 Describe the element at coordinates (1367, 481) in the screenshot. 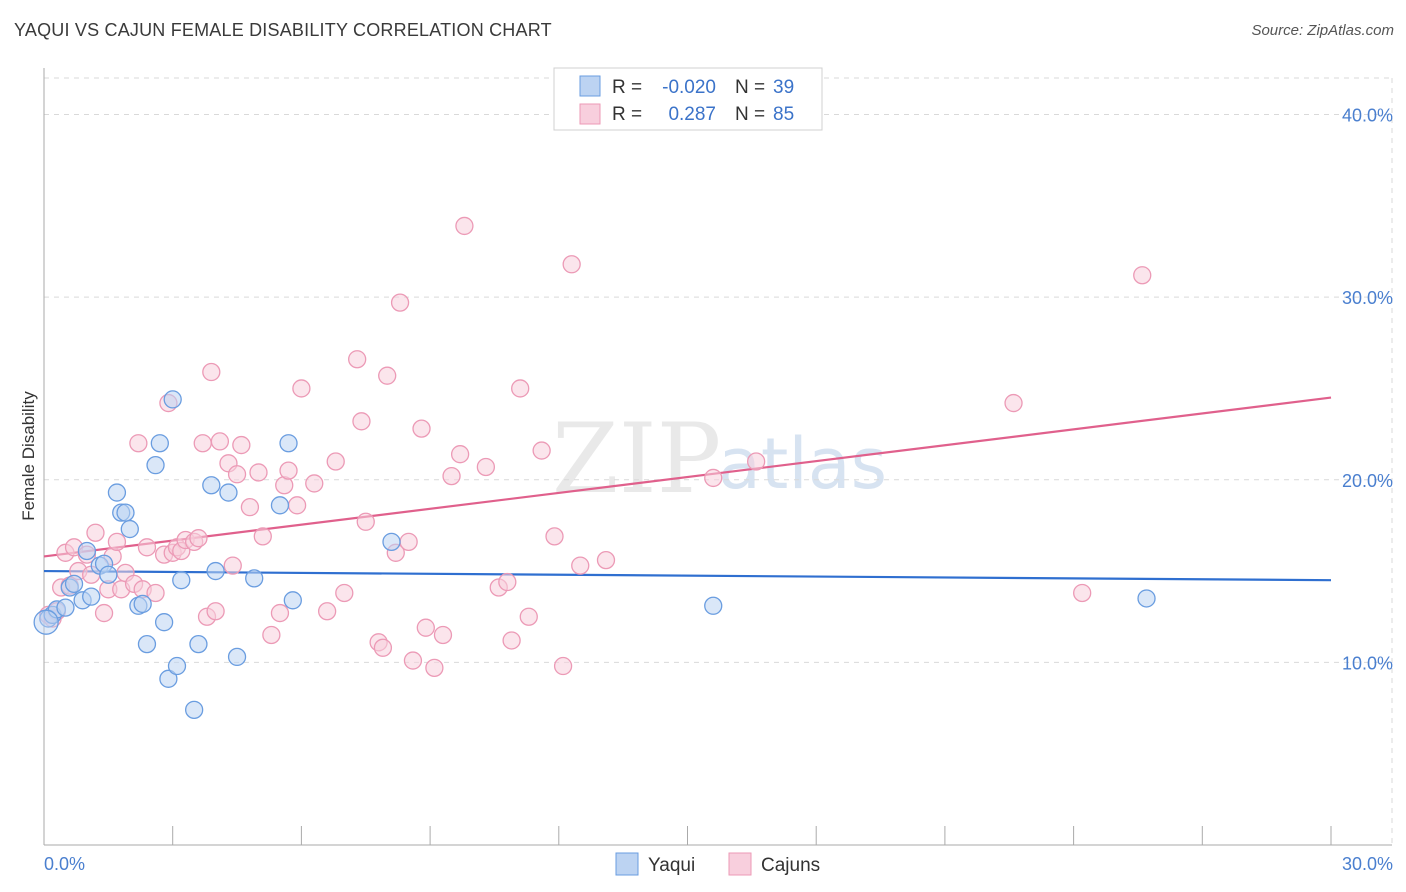

I see `y-tick-label: 20.0%` at that location.